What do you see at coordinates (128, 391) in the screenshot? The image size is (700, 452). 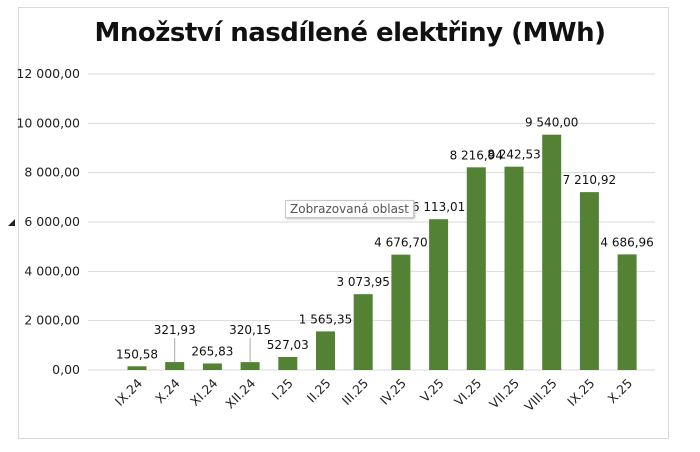 I see `x-tick-label: IX.24` at bounding box center [128, 391].